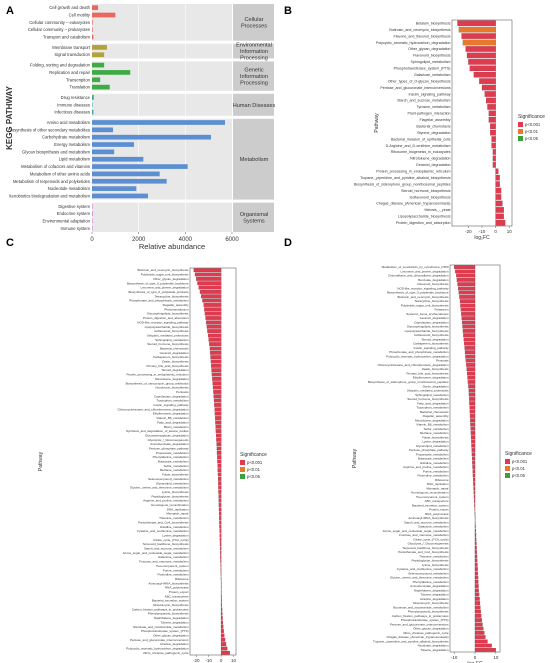  What do you see at coordinates (9, 117) in the screenshot?
I see `y-axis-label: KEGG PATHWAY` at bounding box center [9, 117].